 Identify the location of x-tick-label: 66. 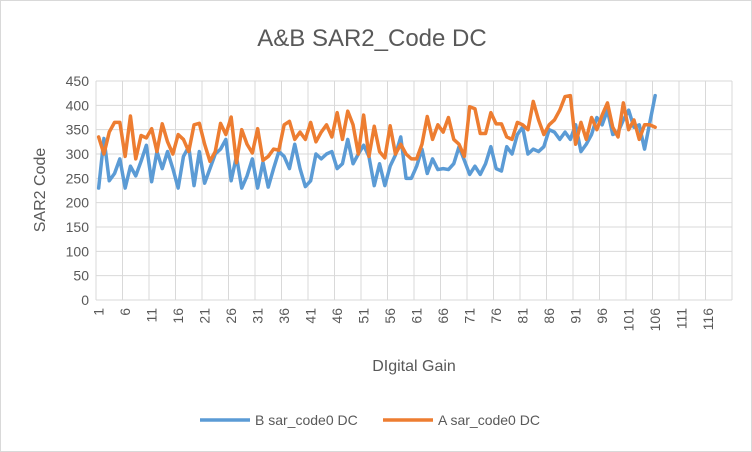
(443, 316).